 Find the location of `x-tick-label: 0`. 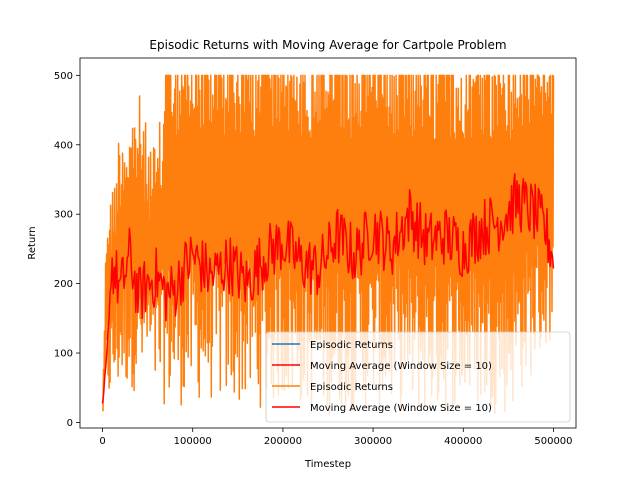

x-tick-label: 0 is located at coordinates (102, 441).